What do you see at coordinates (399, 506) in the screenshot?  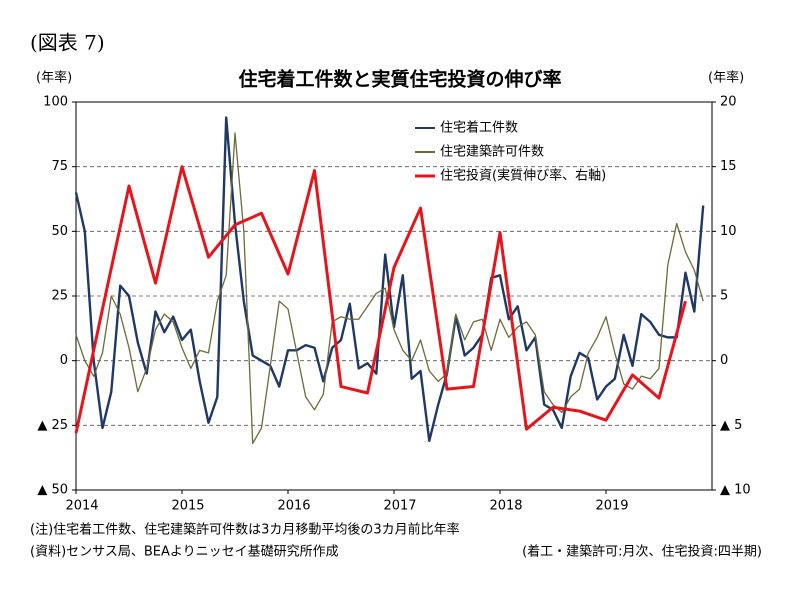 I see `x-tick-label: 2017` at bounding box center [399, 506].